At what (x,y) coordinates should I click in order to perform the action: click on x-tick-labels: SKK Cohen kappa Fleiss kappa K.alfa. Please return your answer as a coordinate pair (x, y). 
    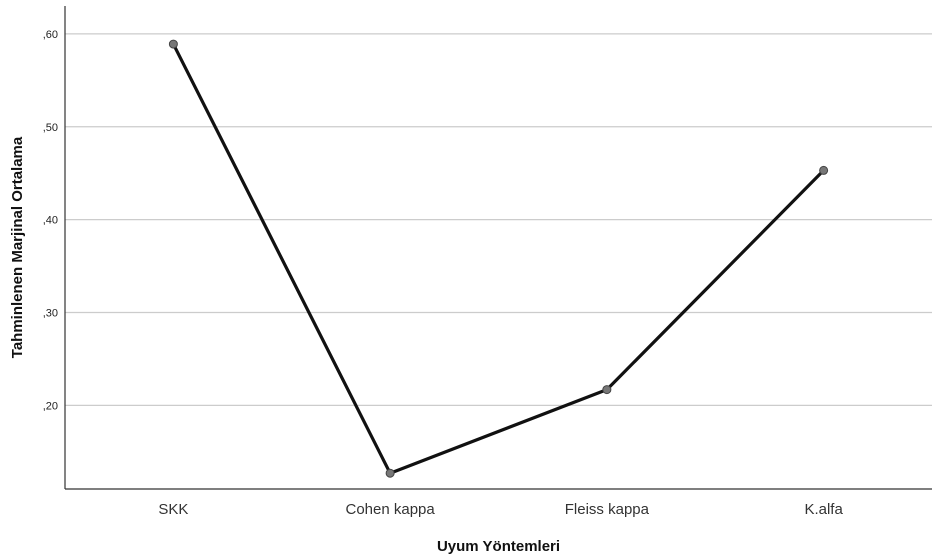
    Looking at the image, I should click on (500, 509).